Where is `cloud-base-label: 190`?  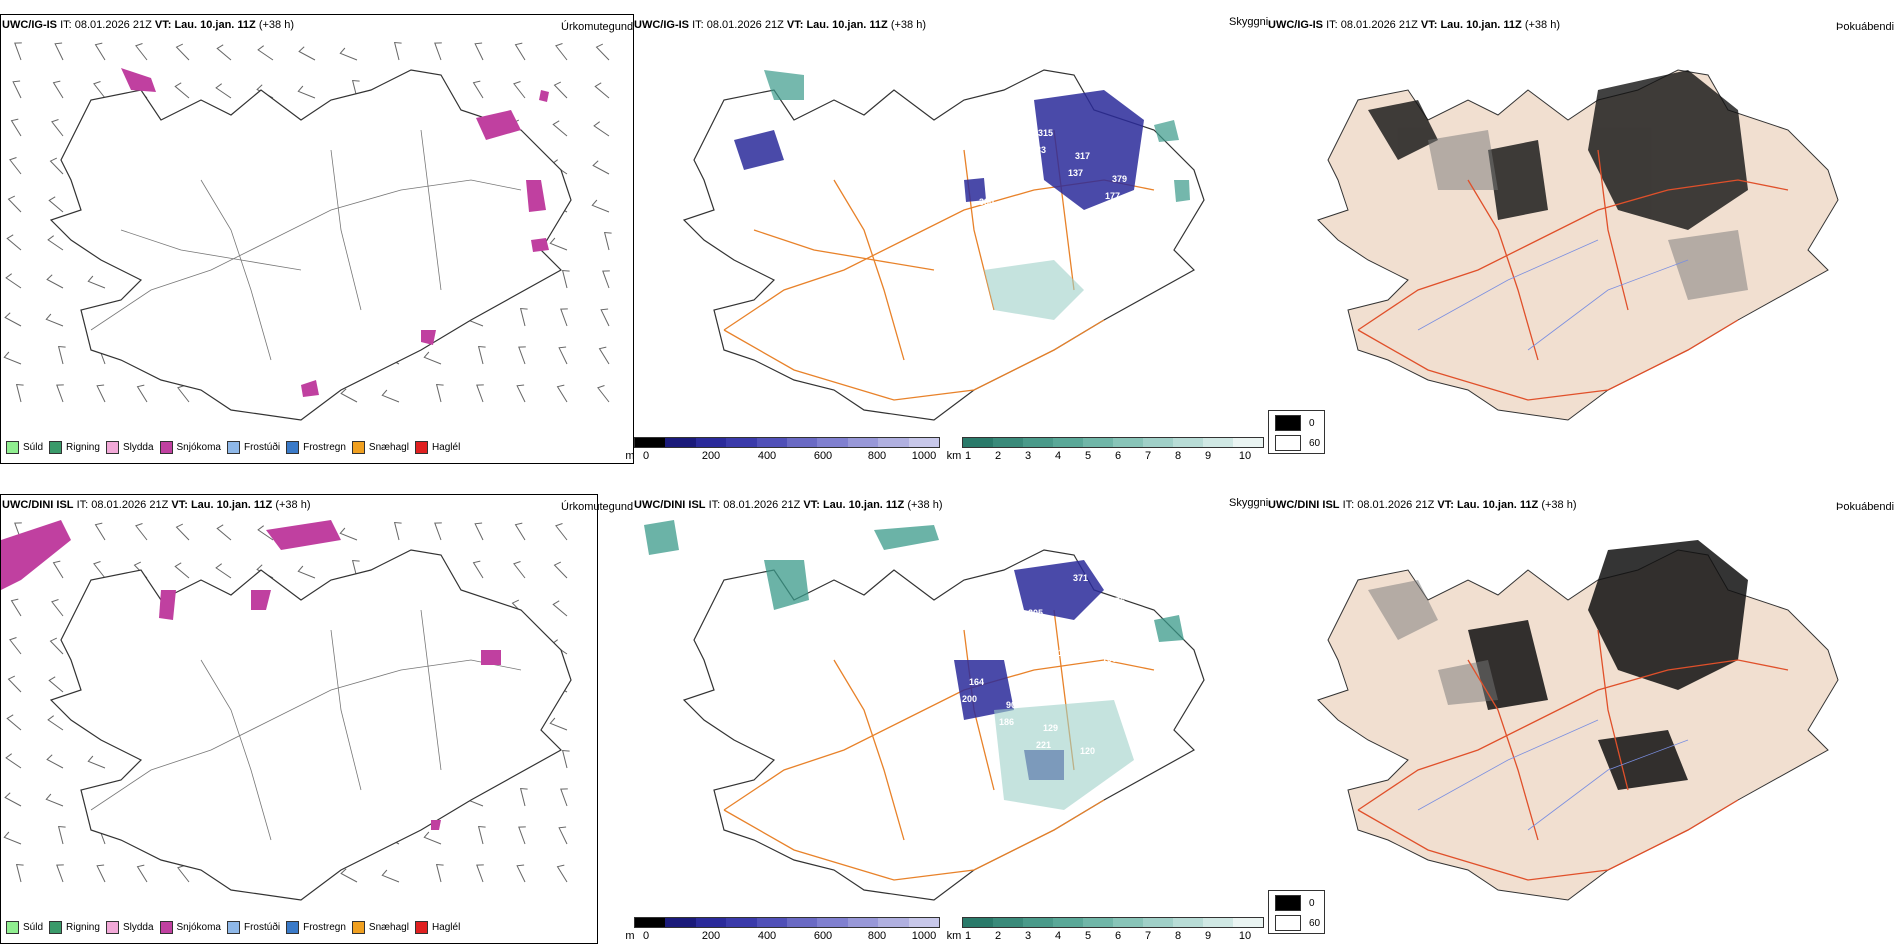 cloud-base-label: 190 is located at coordinates (1109, 659).